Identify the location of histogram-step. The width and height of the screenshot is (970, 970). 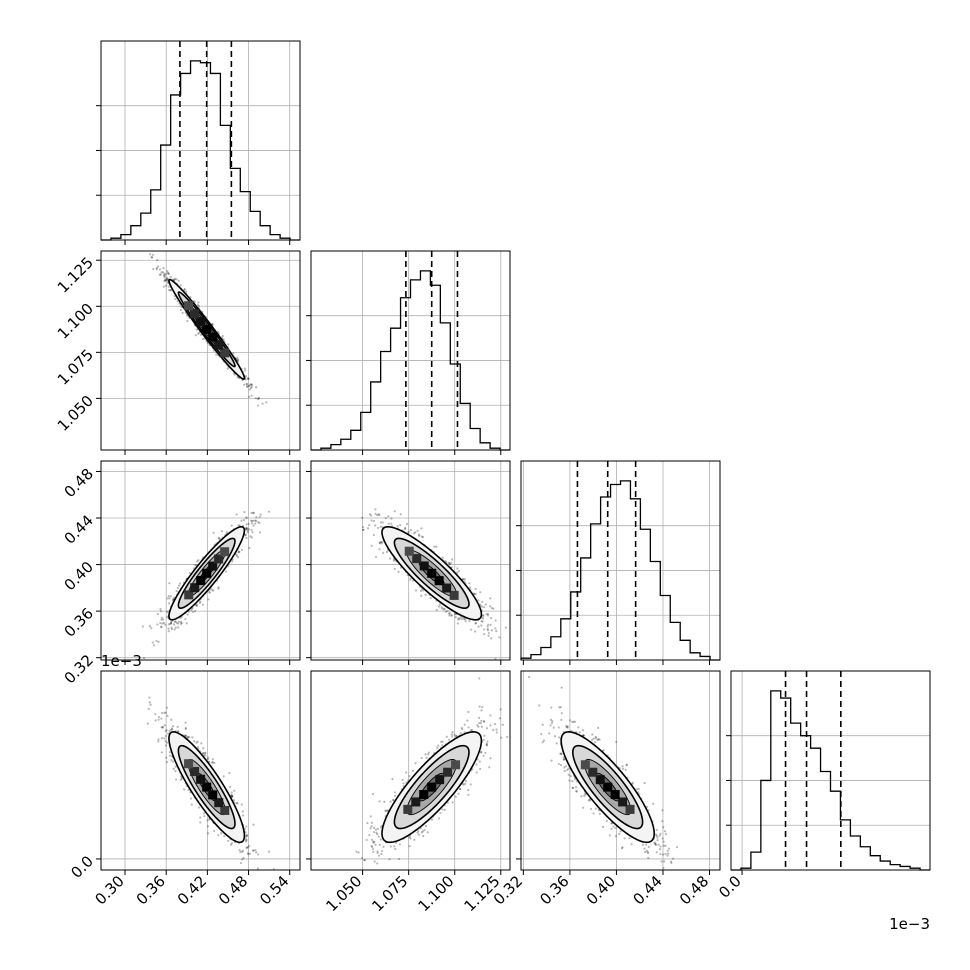
(830, 780).